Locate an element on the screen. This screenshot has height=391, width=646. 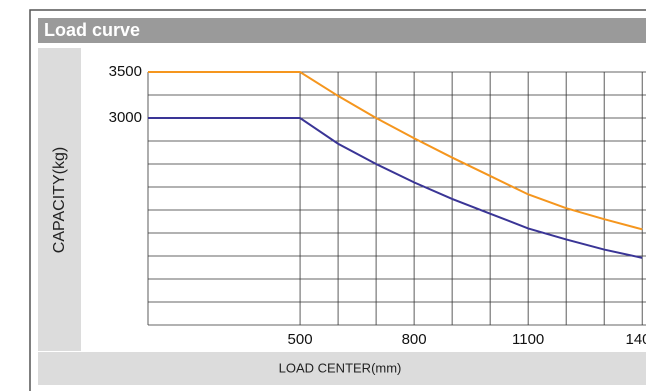
y-axis-label: CAPACITY(kg) is located at coordinates (59, 200).